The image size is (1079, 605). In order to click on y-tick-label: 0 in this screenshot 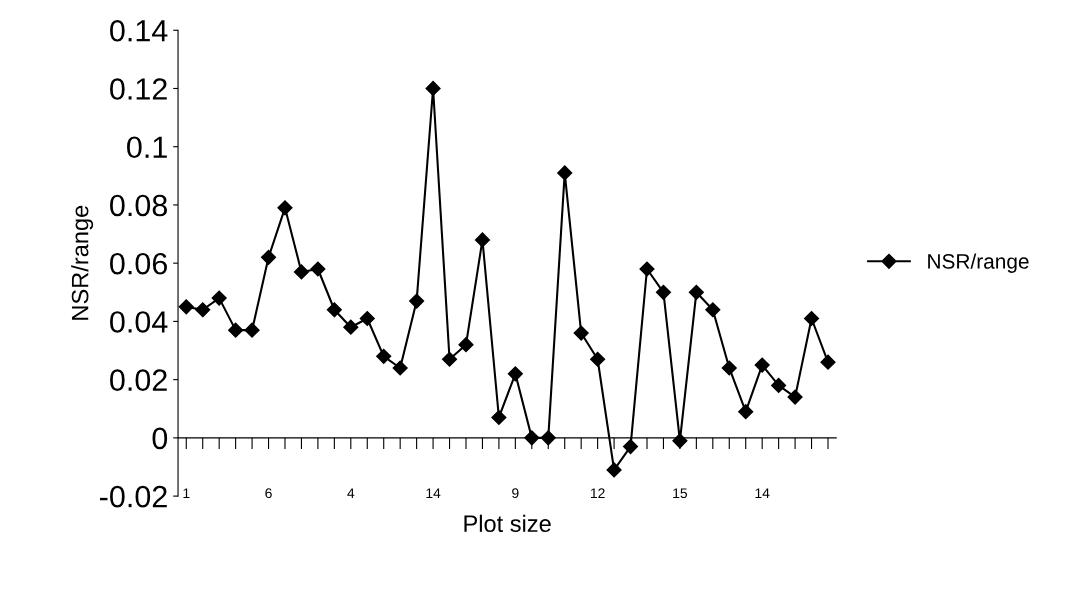, I will do `click(160, 438)`.